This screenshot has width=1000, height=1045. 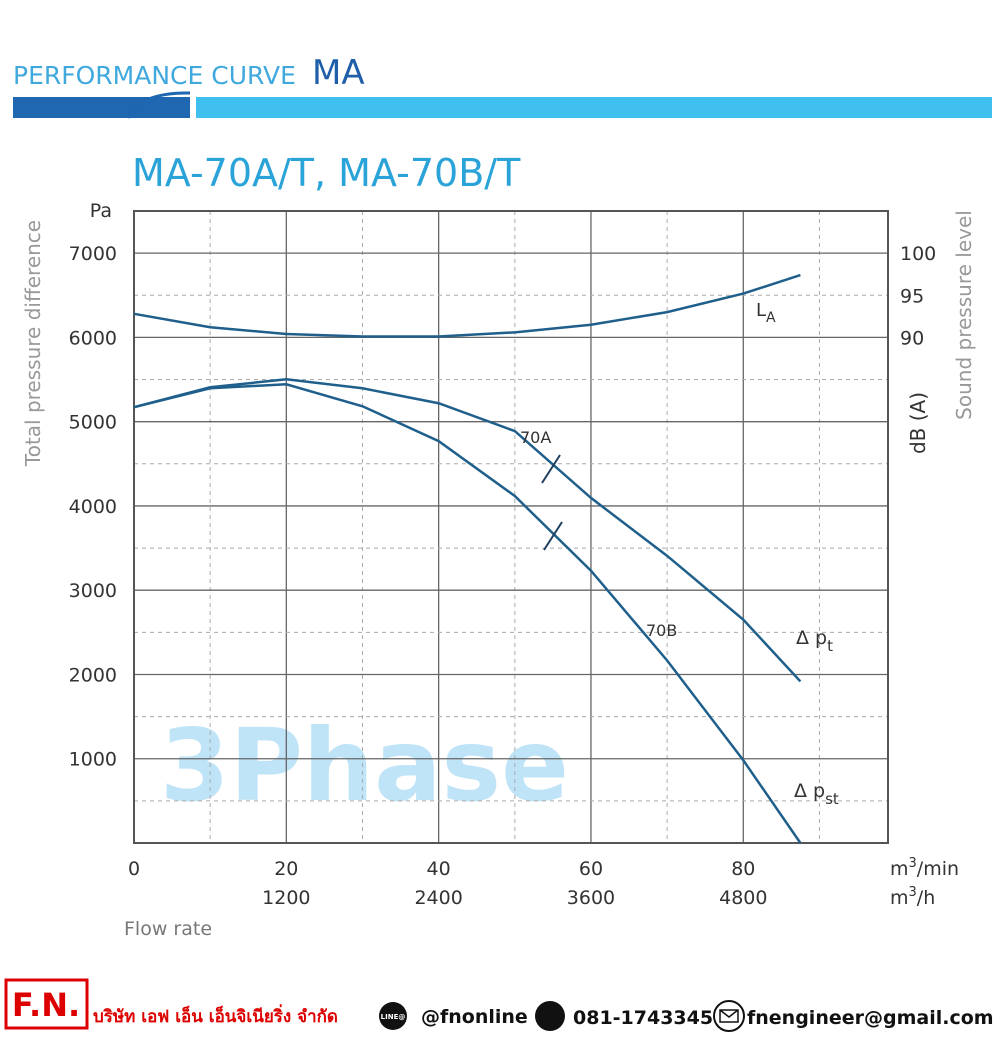 What do you see at coordinates (158, 105) in the screenshot?
I see `header-swoosh` at bounding box center [158, 105].